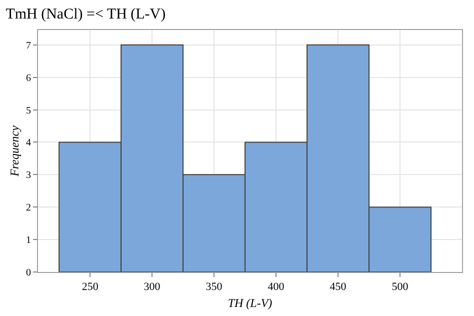 This screenshot has width=474, height=316. What do you see at coordinates (214, 287) in the screenshot?
I see `x-tick-label: 350` at bounding box center [214, 287].